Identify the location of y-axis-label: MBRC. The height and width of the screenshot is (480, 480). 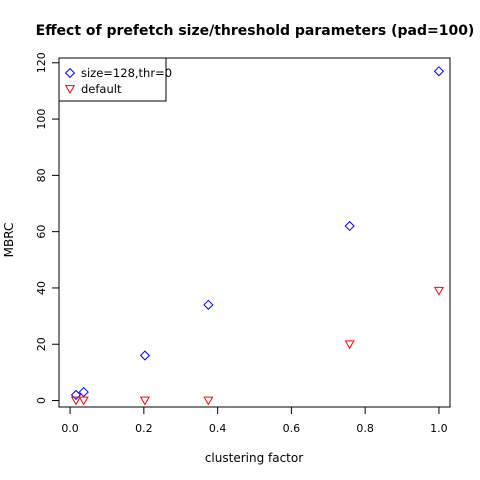
(9, 240).